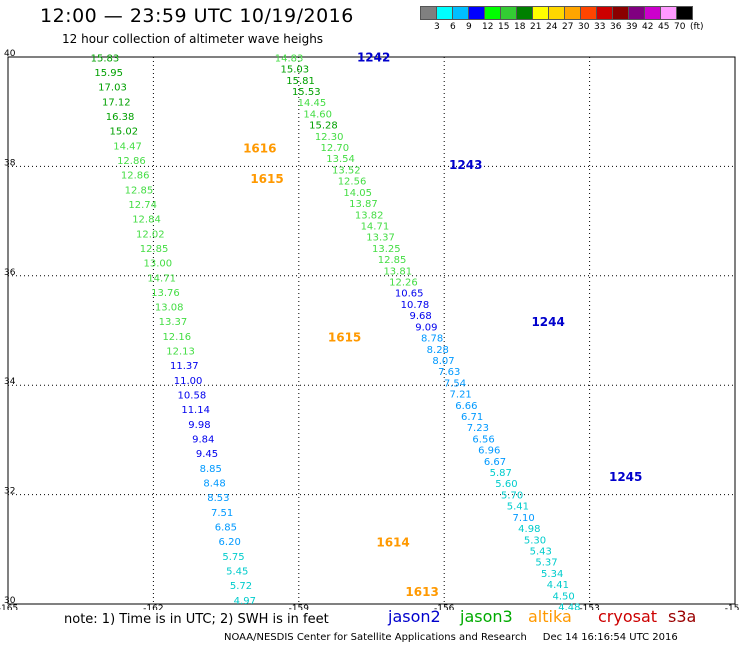  Describe the element at coordinates (197, 16) in the screenshot. I see `map-title: 12:00 — 23:59 UTC 10/19/2016` at that location.